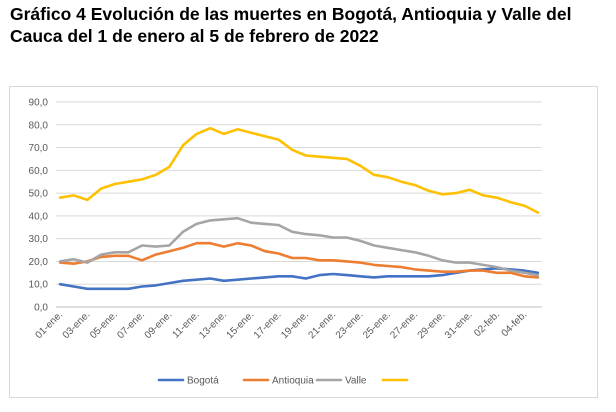  I want to click on x-tick-label: 21-ene., so click(322, 325).